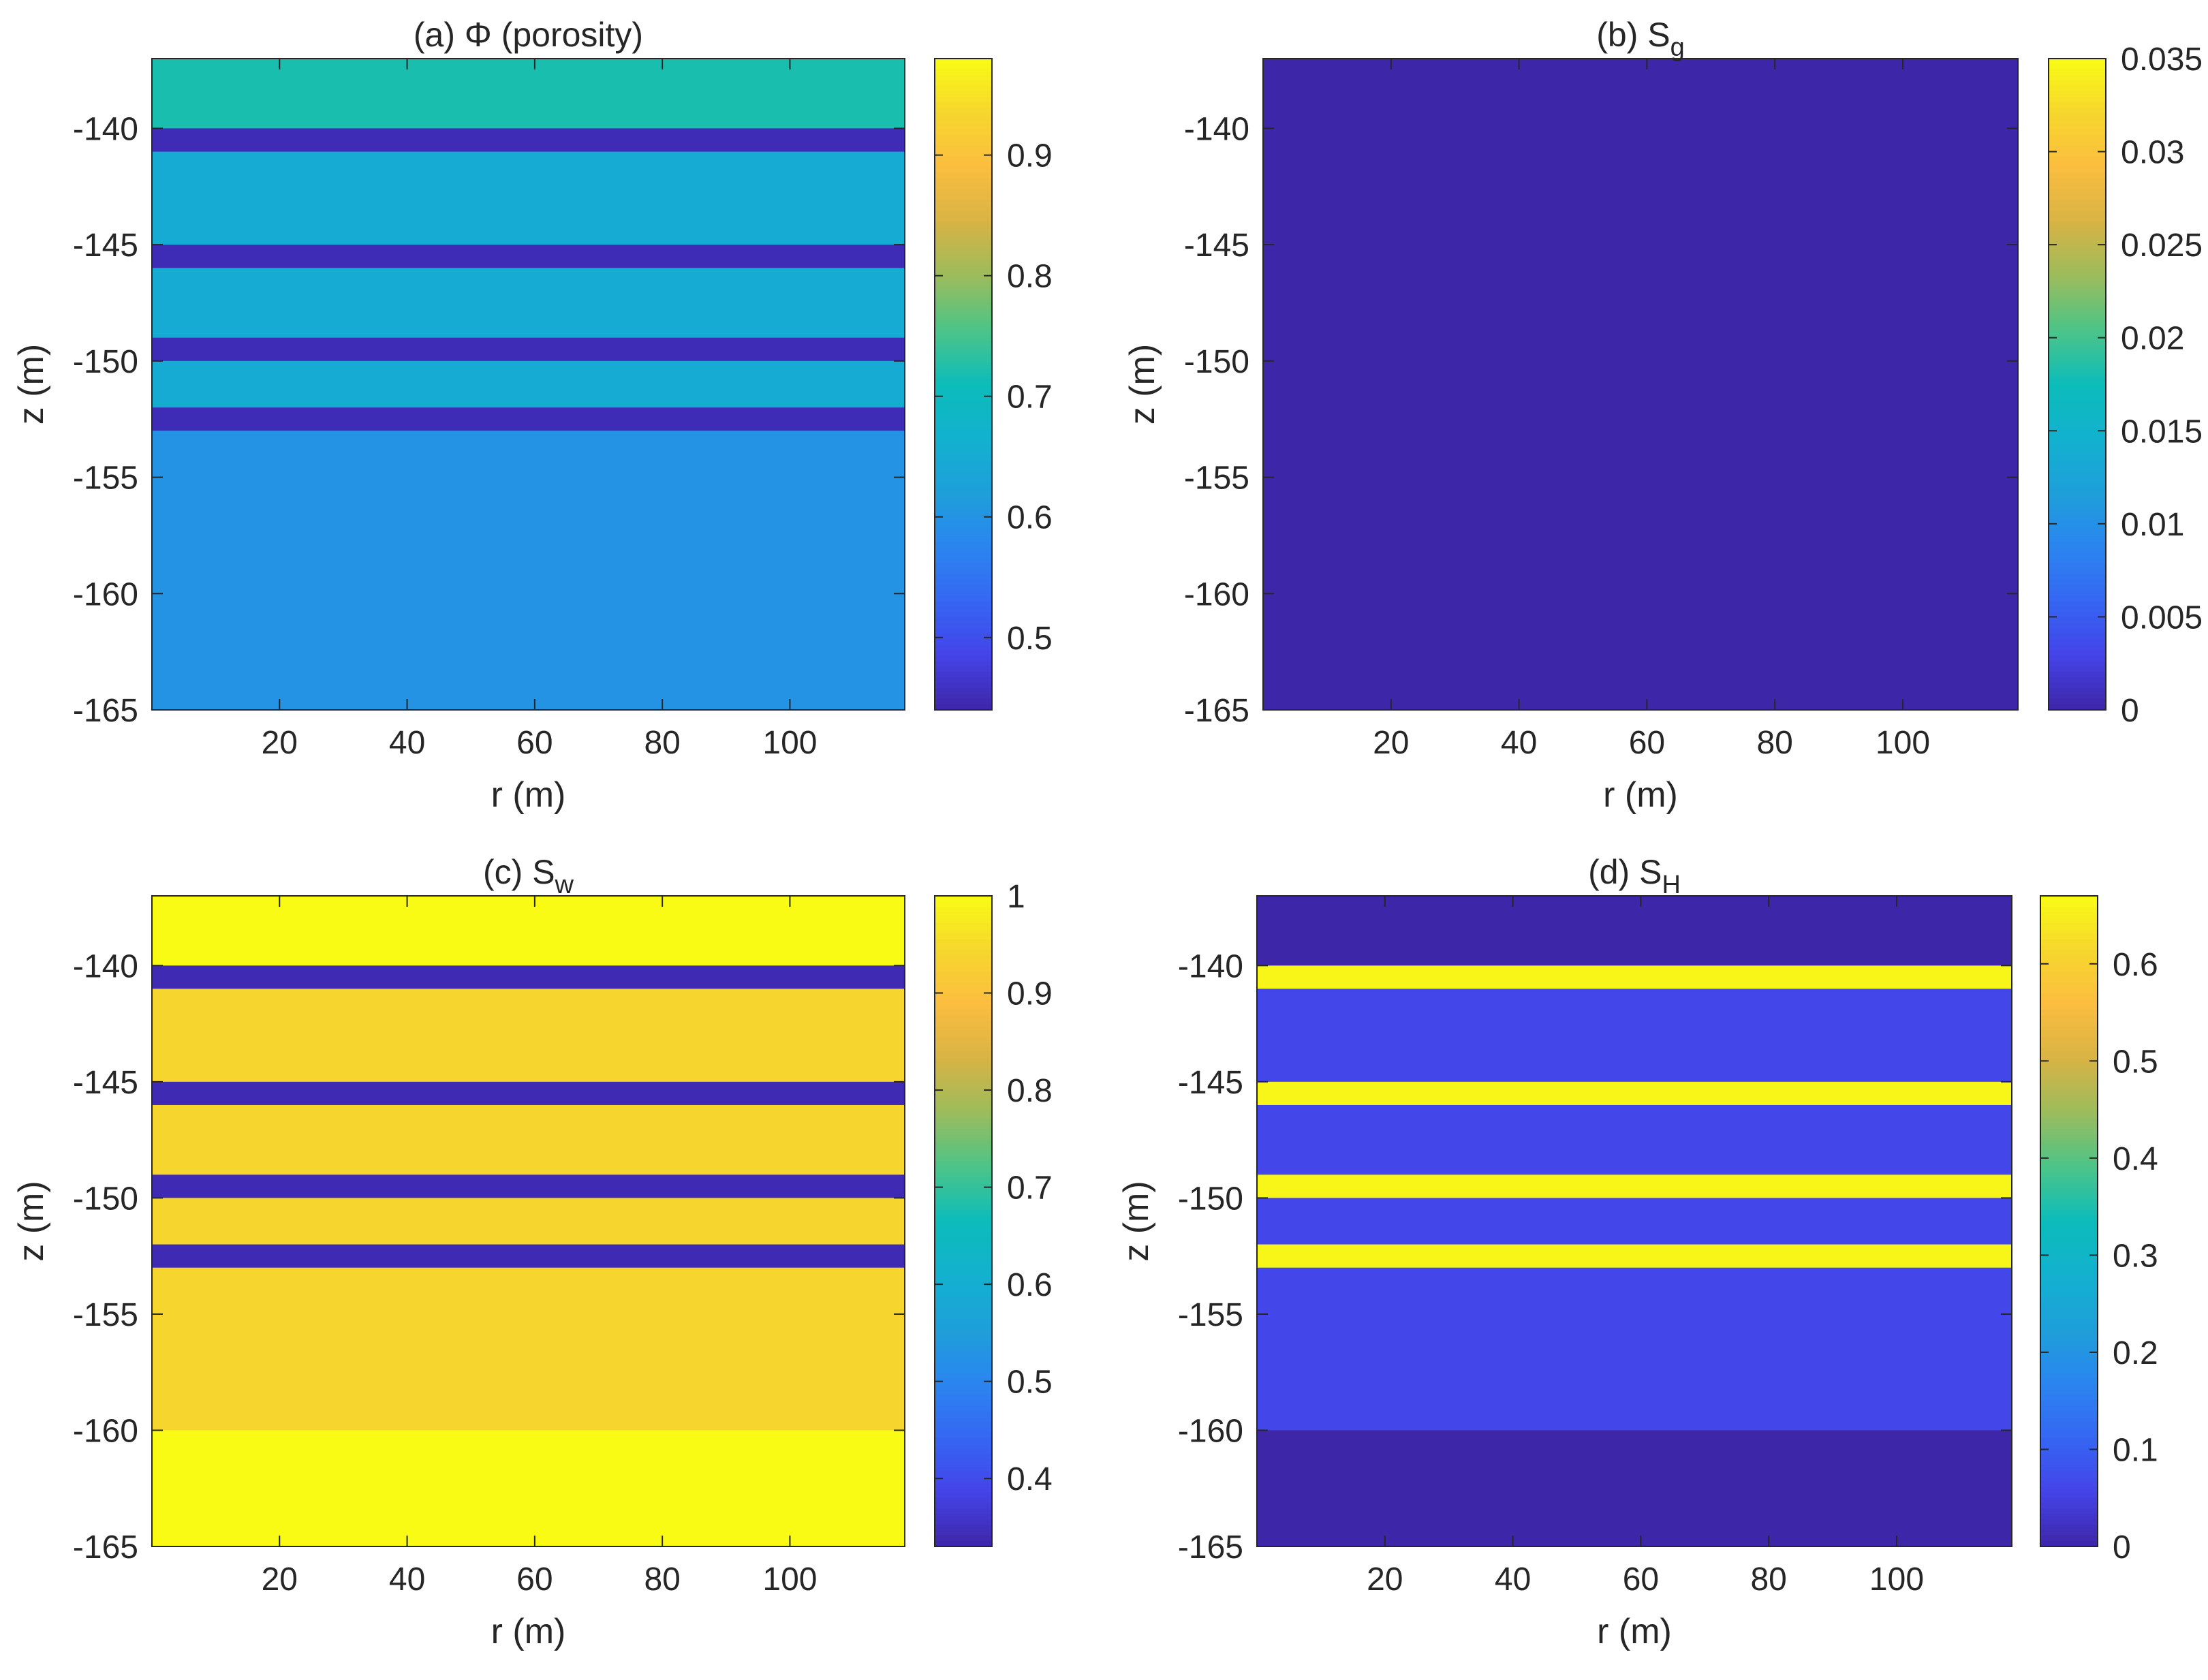  What do you see at coordinates (528, 795) in the screenshot?
I see `x-axis-label: r (m)` at bounding box center [528, 795].